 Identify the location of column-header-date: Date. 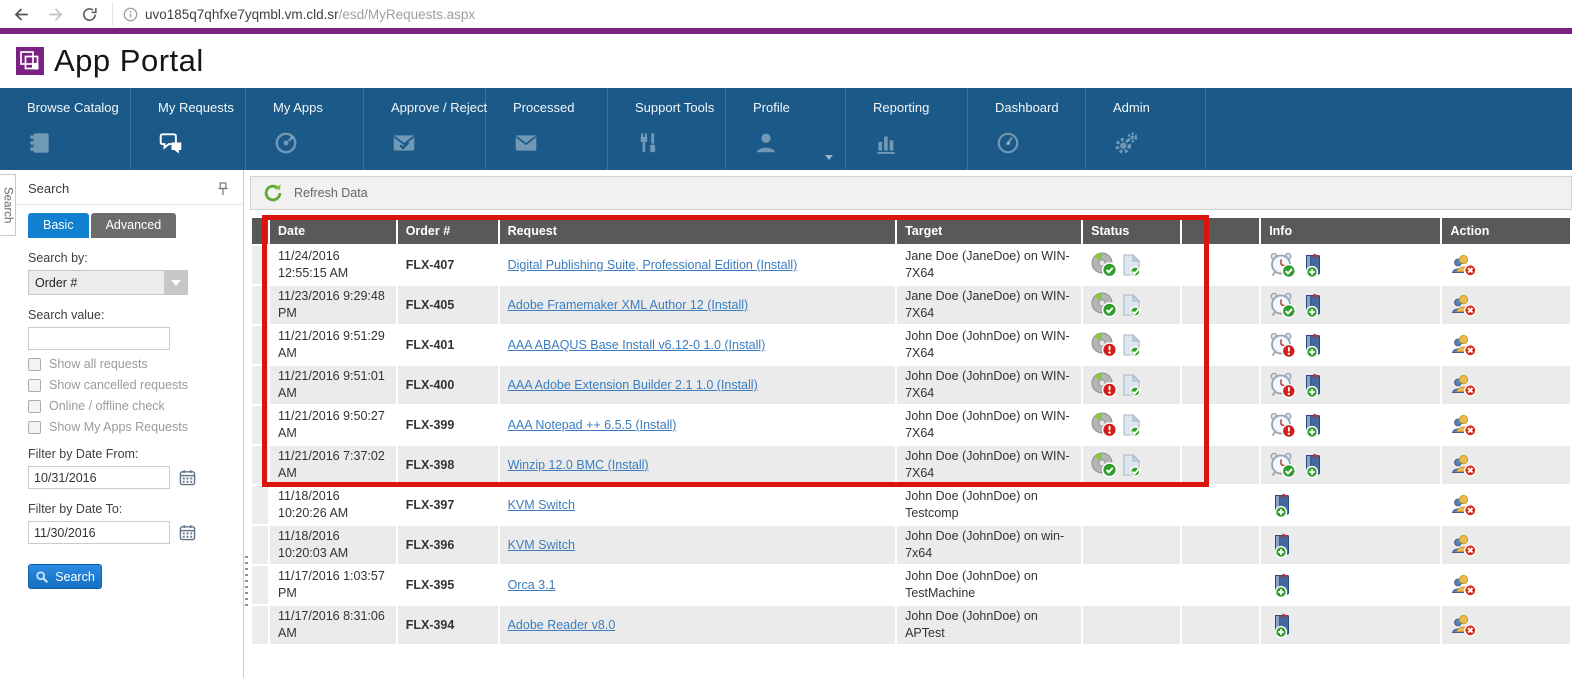
(333, 231).